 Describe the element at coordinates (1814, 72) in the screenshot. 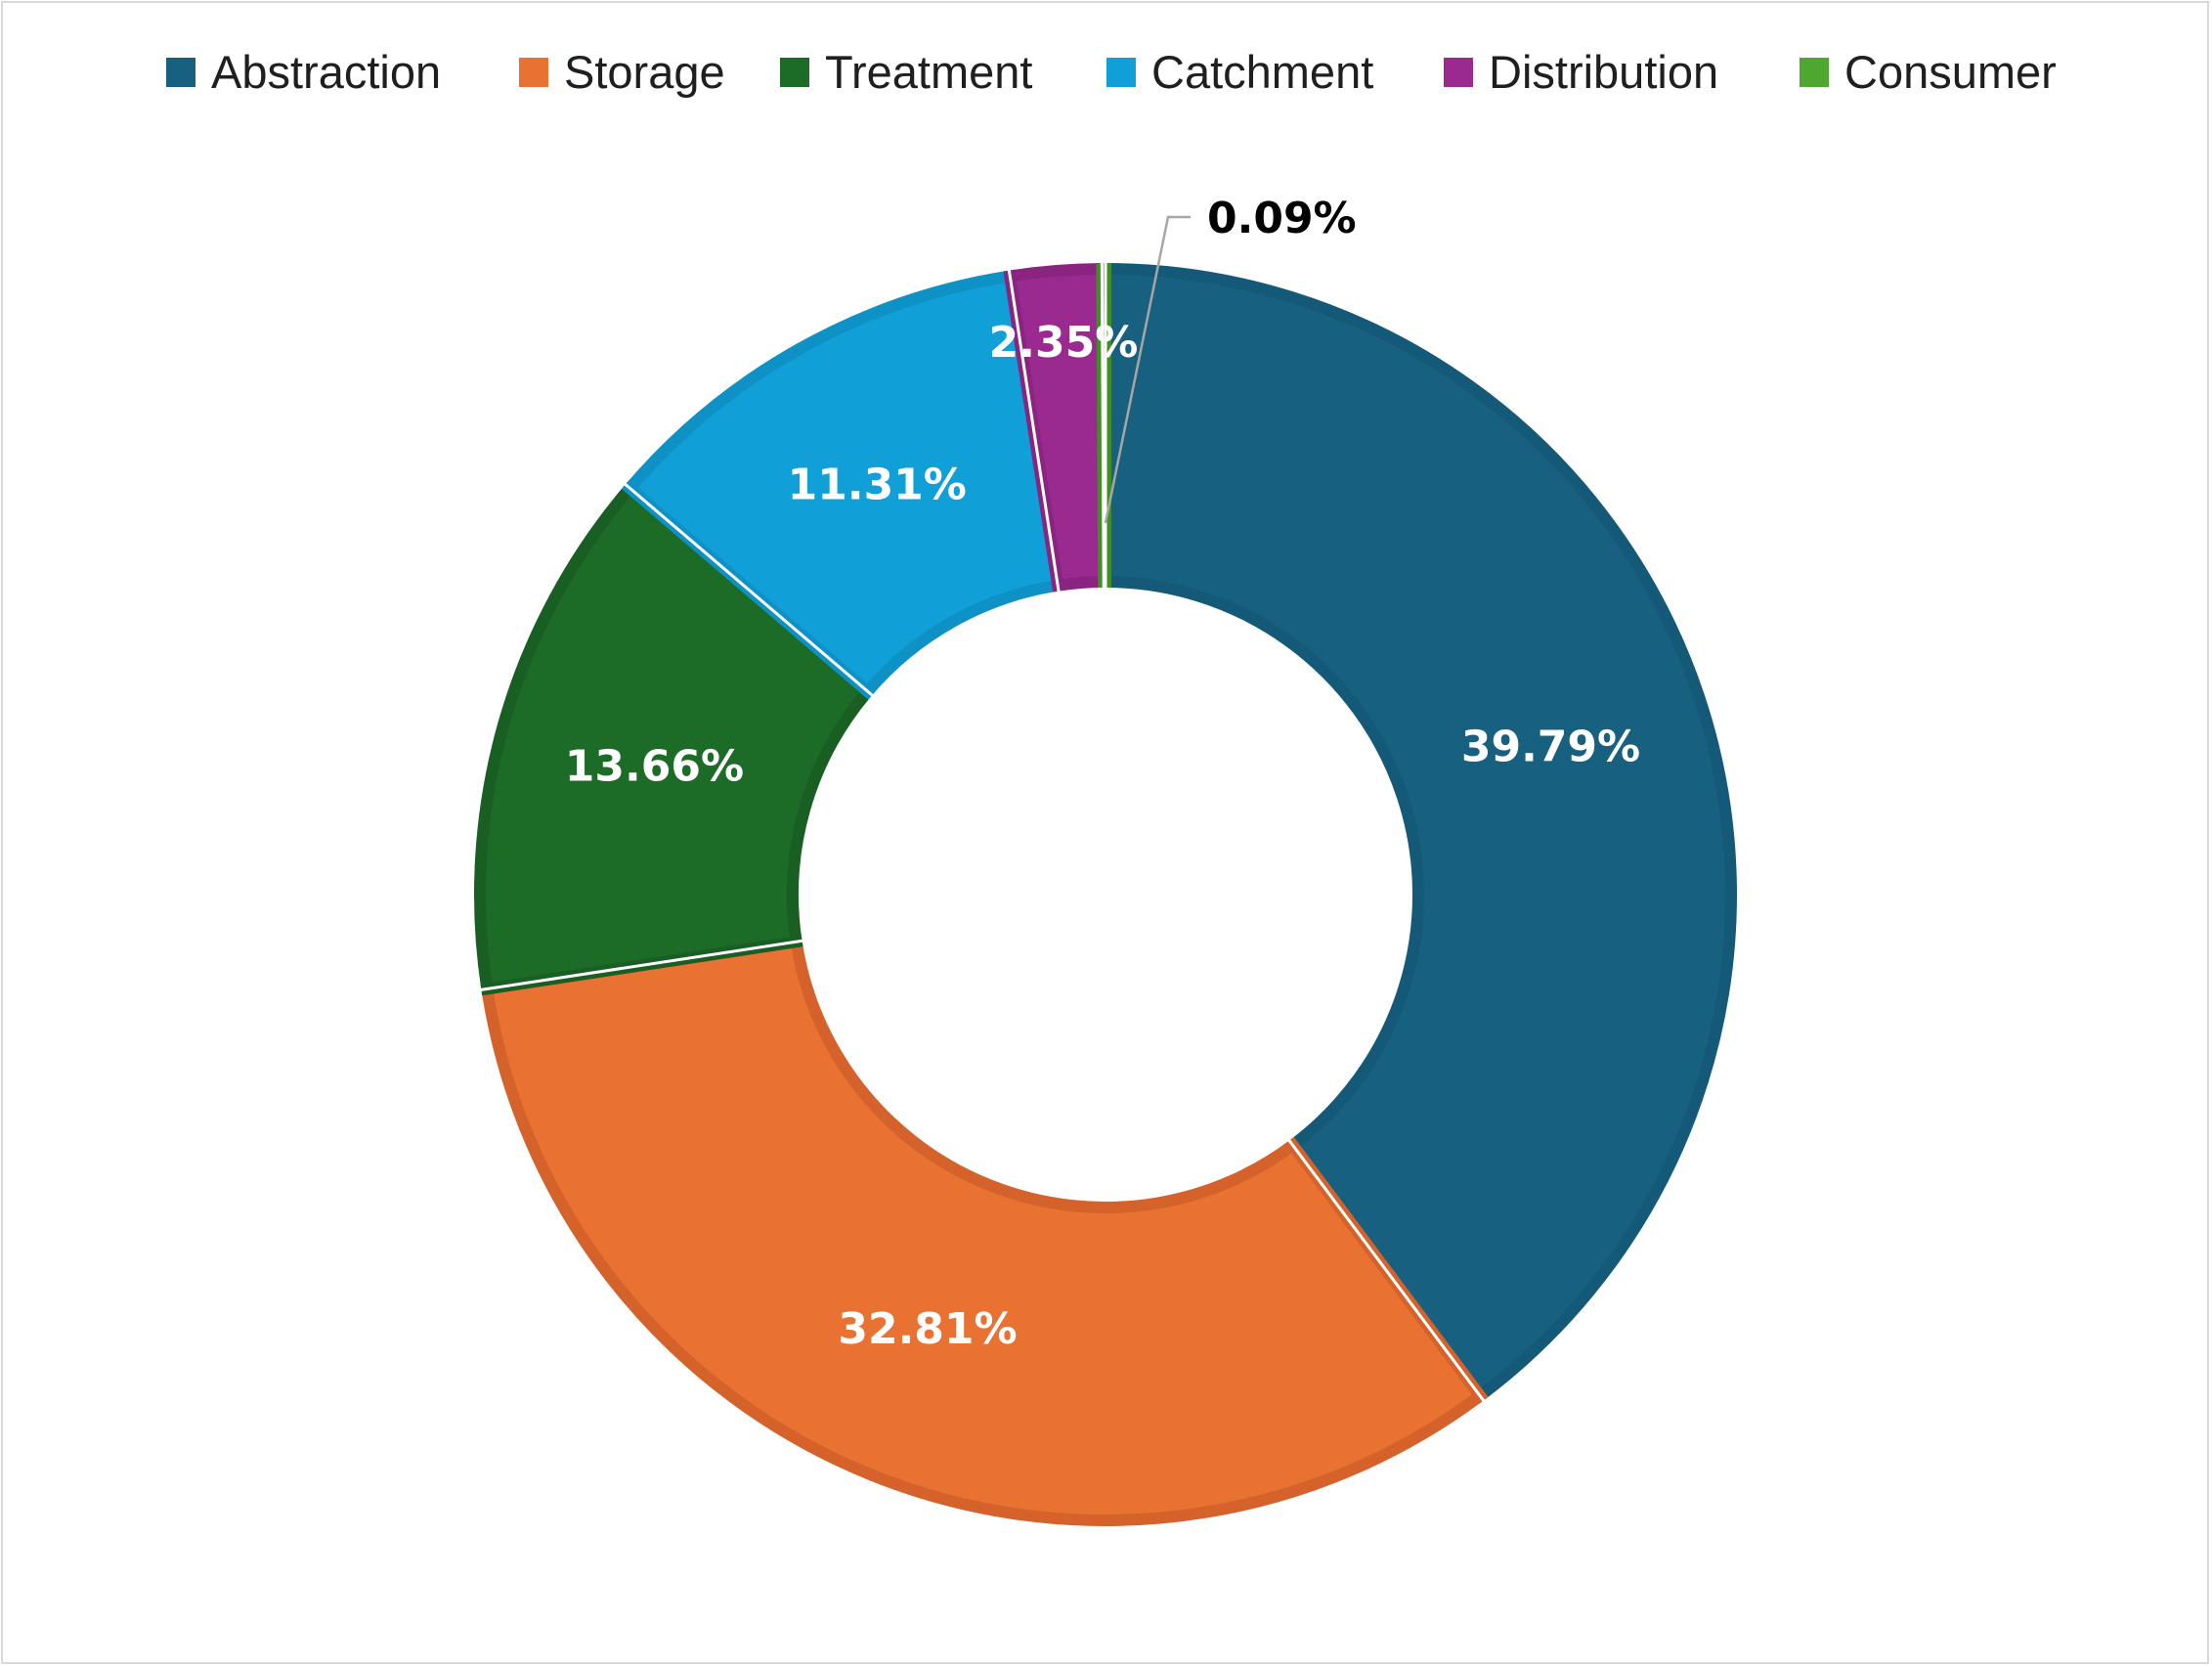

I see `legend-swatch-consumer` at that location.